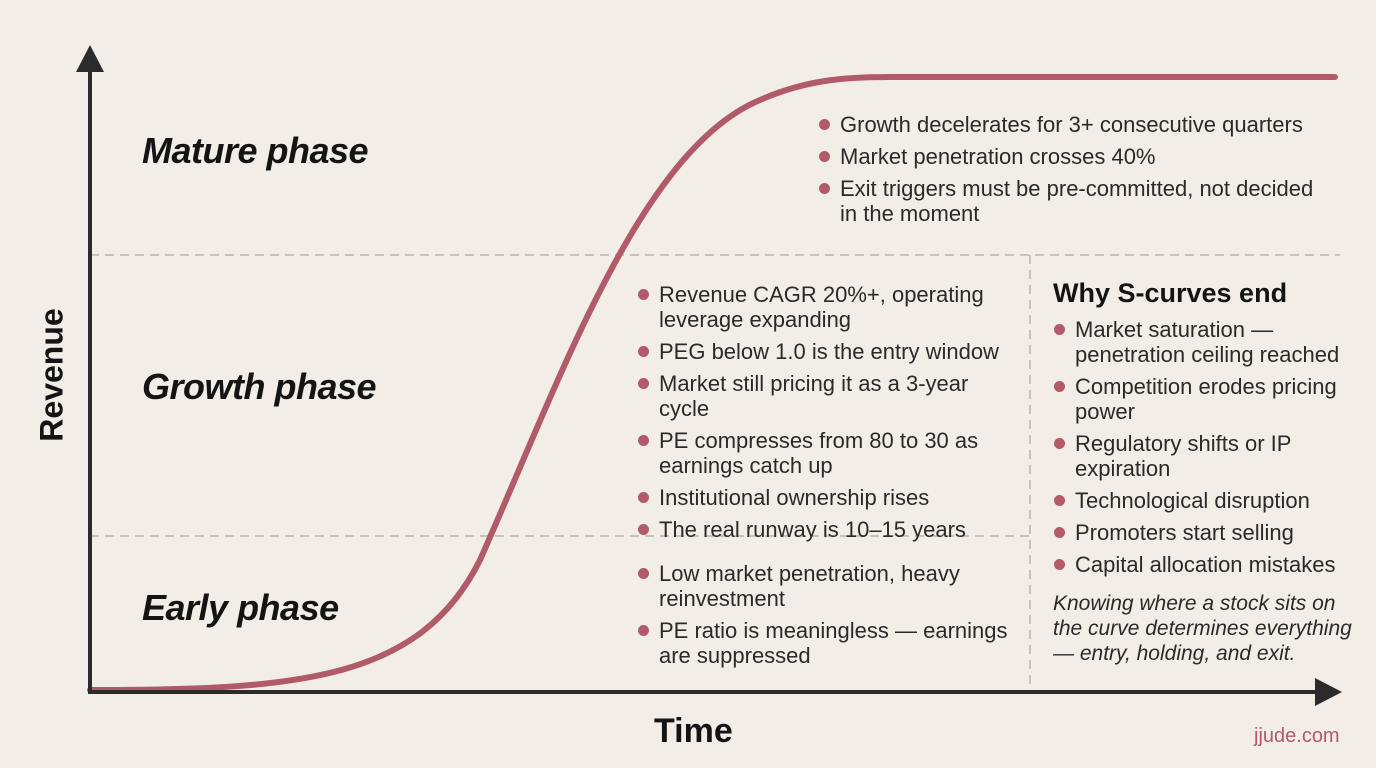  What do you see at coordinates (90, 58) in the screenshot?
I see `y-axis-arrow-icon` at bounding box center [90, 58].